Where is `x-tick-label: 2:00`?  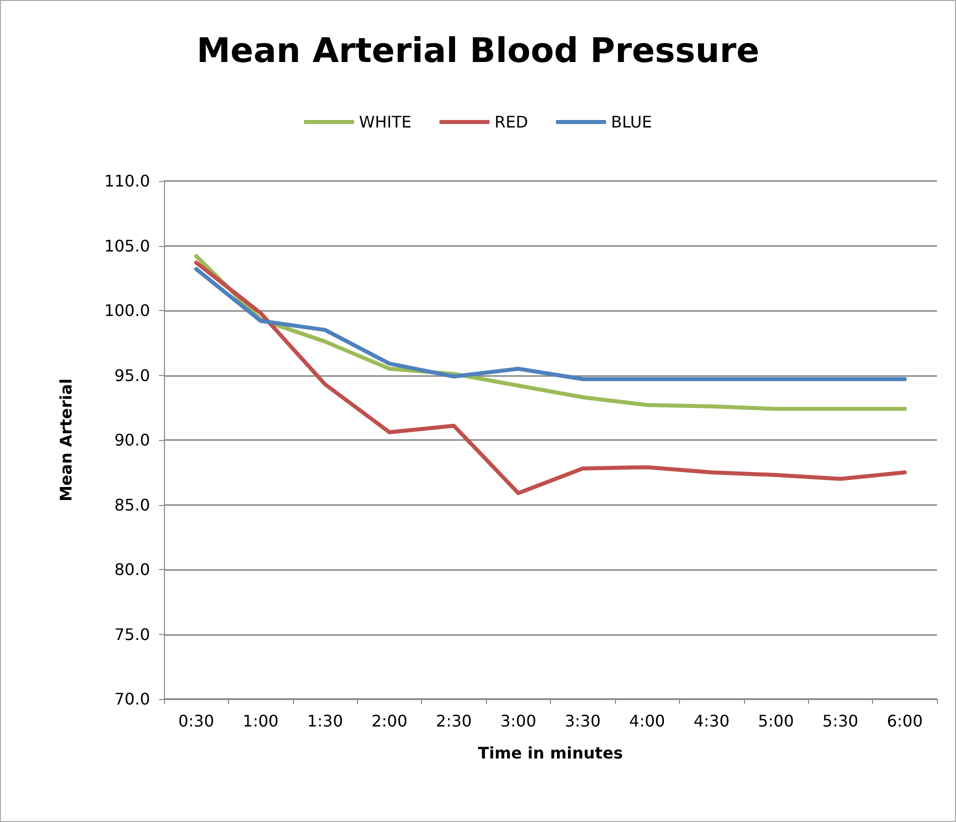
x-tick-label: 2:00 is located at coordinates (389, 721).